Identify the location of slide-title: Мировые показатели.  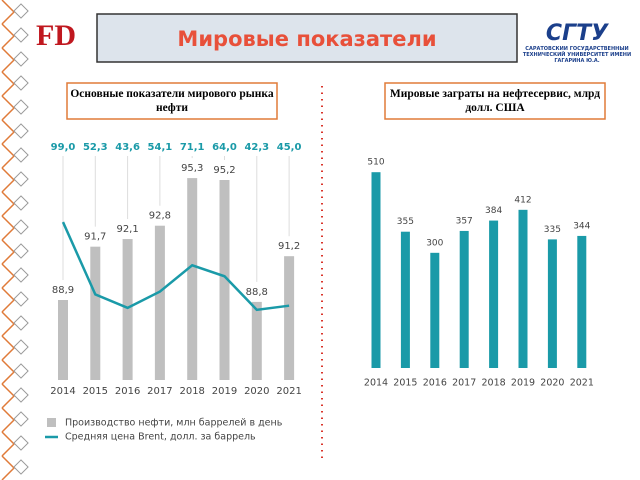
(306, 39).